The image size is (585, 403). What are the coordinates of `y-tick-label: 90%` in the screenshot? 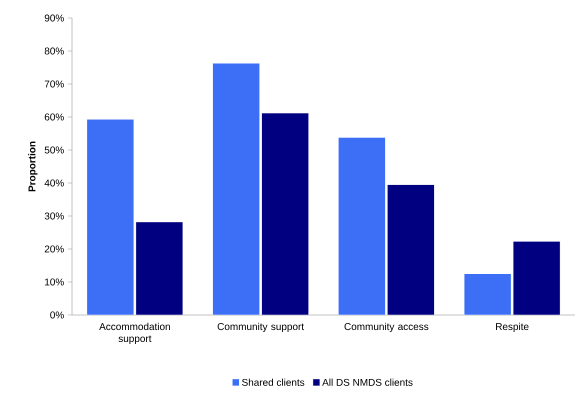 It's located at (54, 18).